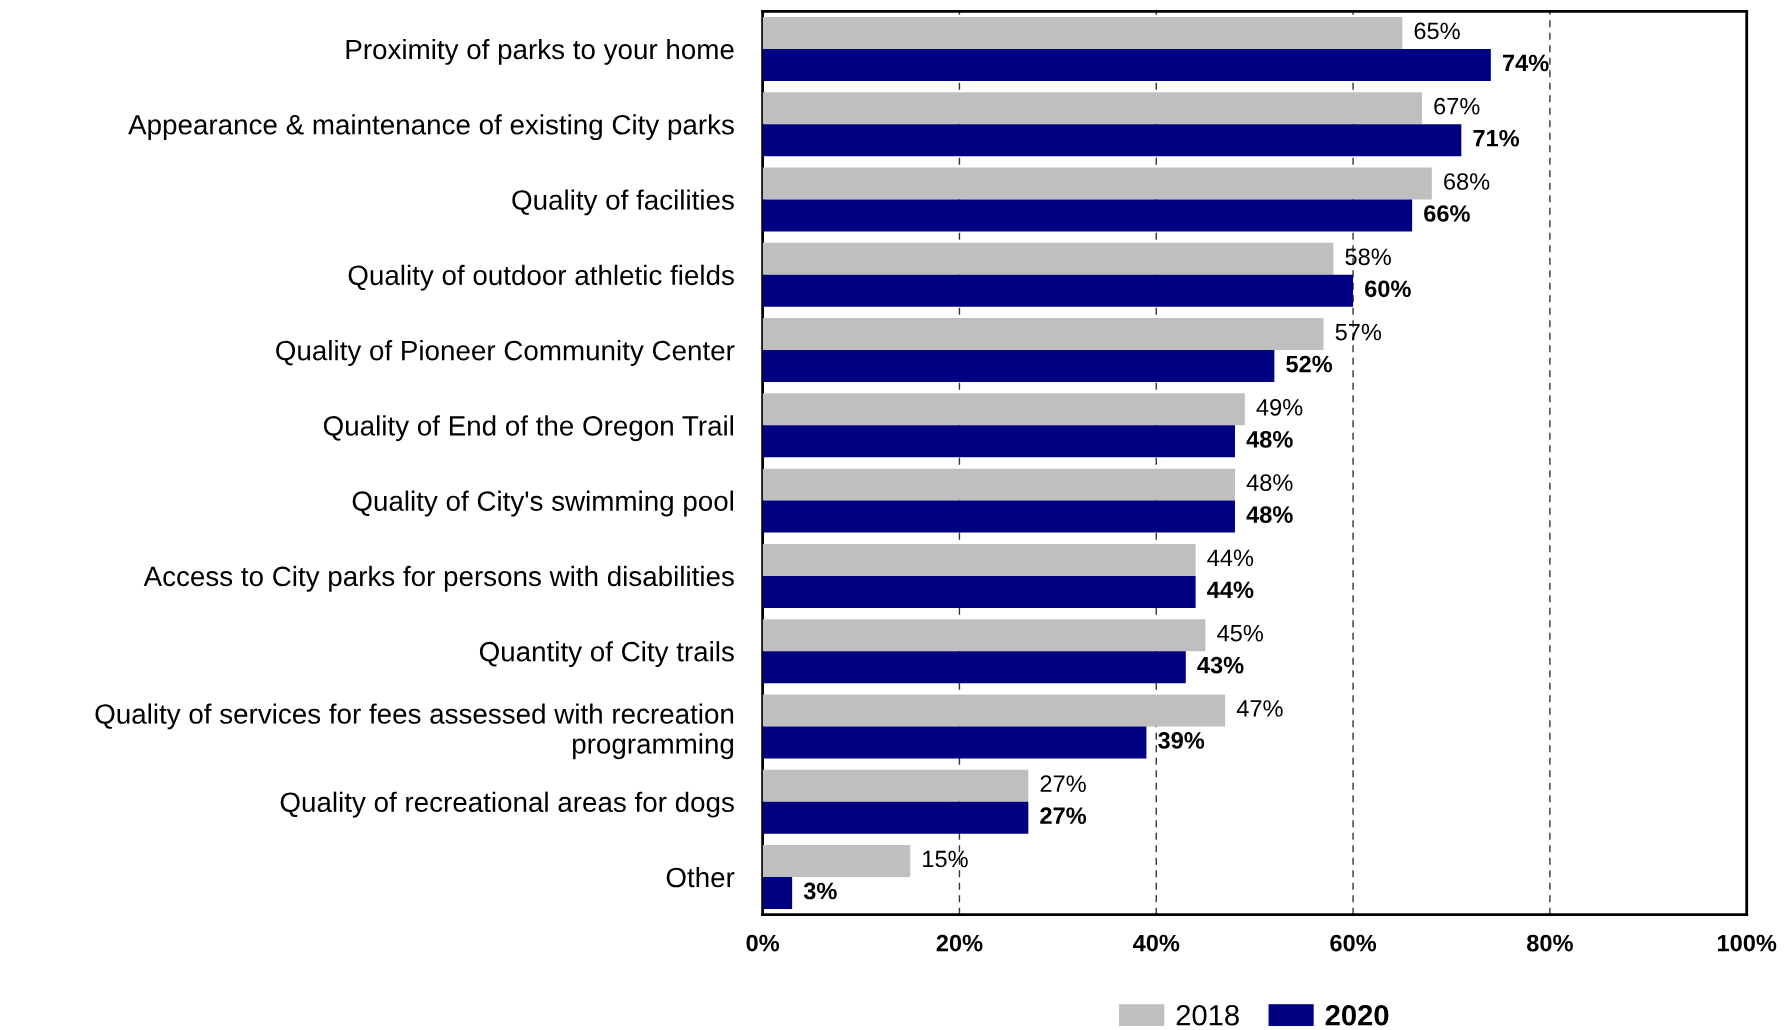 The width and height of the screenshot is (1786, 1030). What do you see at coordinates (1357, 1015) in the screenshot?
I see `legend-label: 2020` at bounding box center [1357, 1015].